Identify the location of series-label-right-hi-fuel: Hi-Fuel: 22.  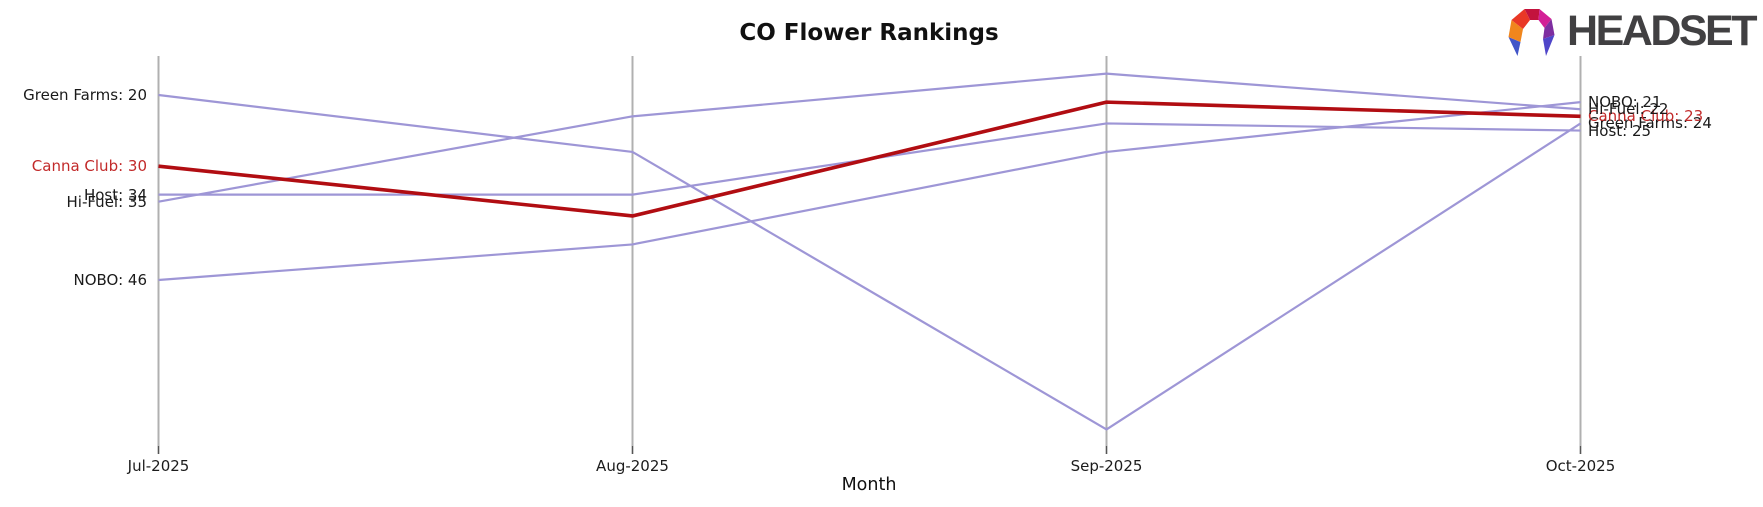
(1628, 109).